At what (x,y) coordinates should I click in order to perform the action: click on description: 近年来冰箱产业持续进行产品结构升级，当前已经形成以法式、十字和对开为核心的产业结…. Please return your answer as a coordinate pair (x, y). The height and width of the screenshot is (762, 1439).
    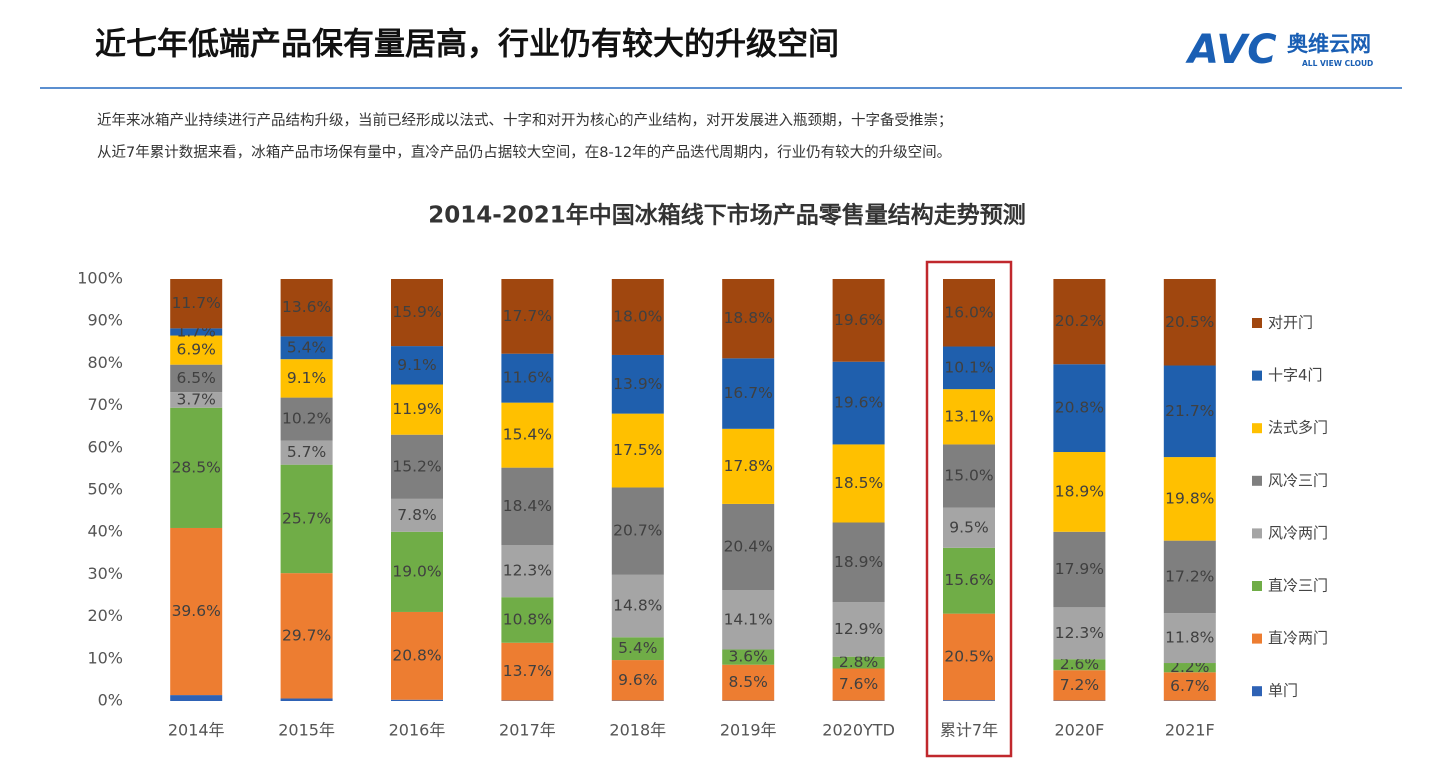
    Looking at the image, I should click on (525, 120).